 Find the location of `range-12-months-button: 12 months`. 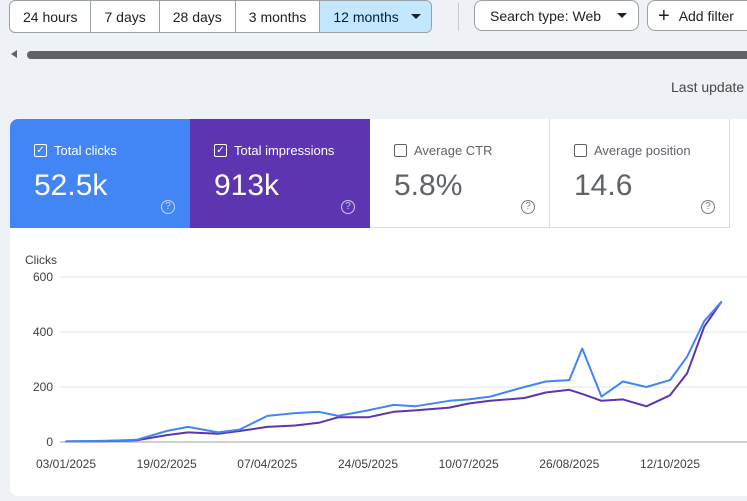

range-12-months-button: 12 months is located at coordinates (375, 16).